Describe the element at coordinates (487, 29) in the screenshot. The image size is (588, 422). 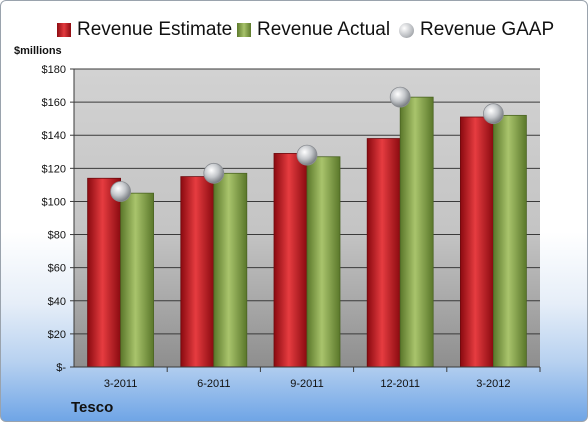
I see `legend-label-gaap: Revenue GAAP` at that location.